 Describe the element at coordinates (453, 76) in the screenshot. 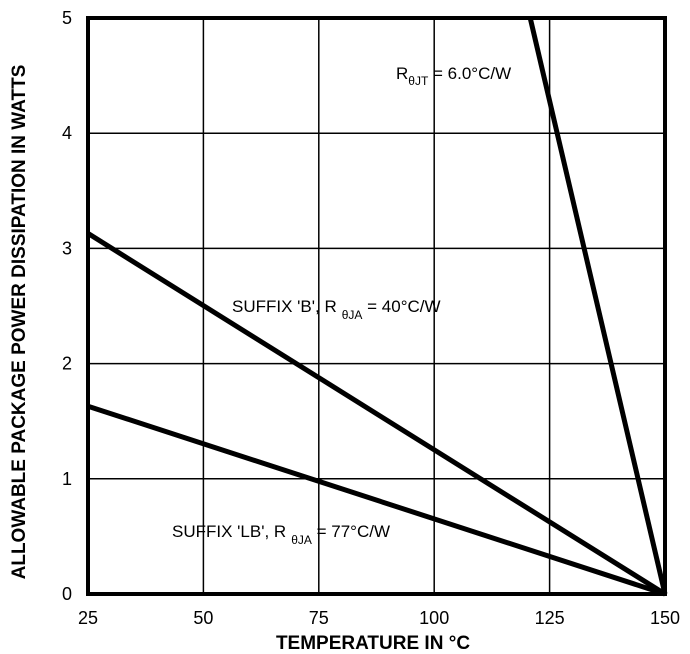

I see `annotation-rjt: RθJT = 6.0°C/W` at that location.